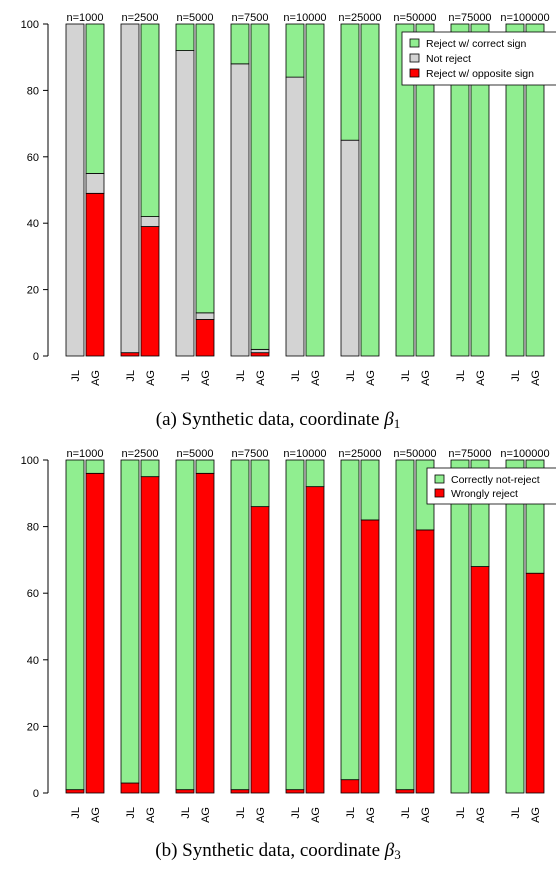 This screenshot has width=556, height=869. Describe the element at coordinates (397, 854) in the screenshot. I see `caption-b-subscript: 3` at that location.